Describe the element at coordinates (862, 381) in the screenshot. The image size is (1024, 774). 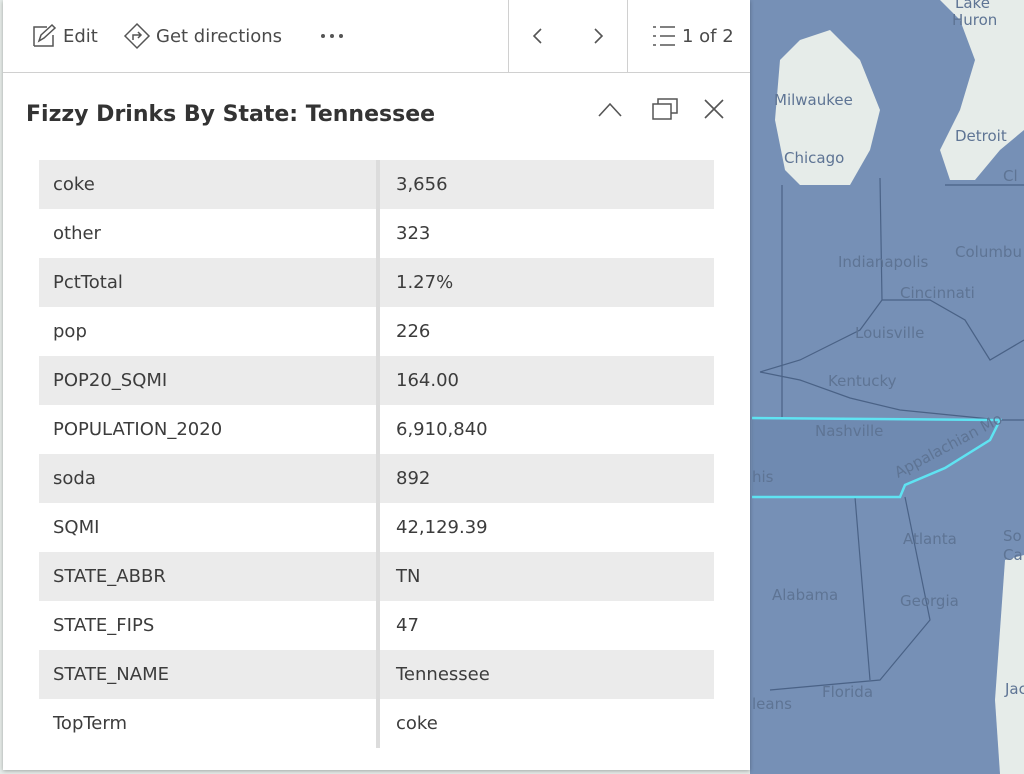
I see `map-label: Kentucky` at that location.